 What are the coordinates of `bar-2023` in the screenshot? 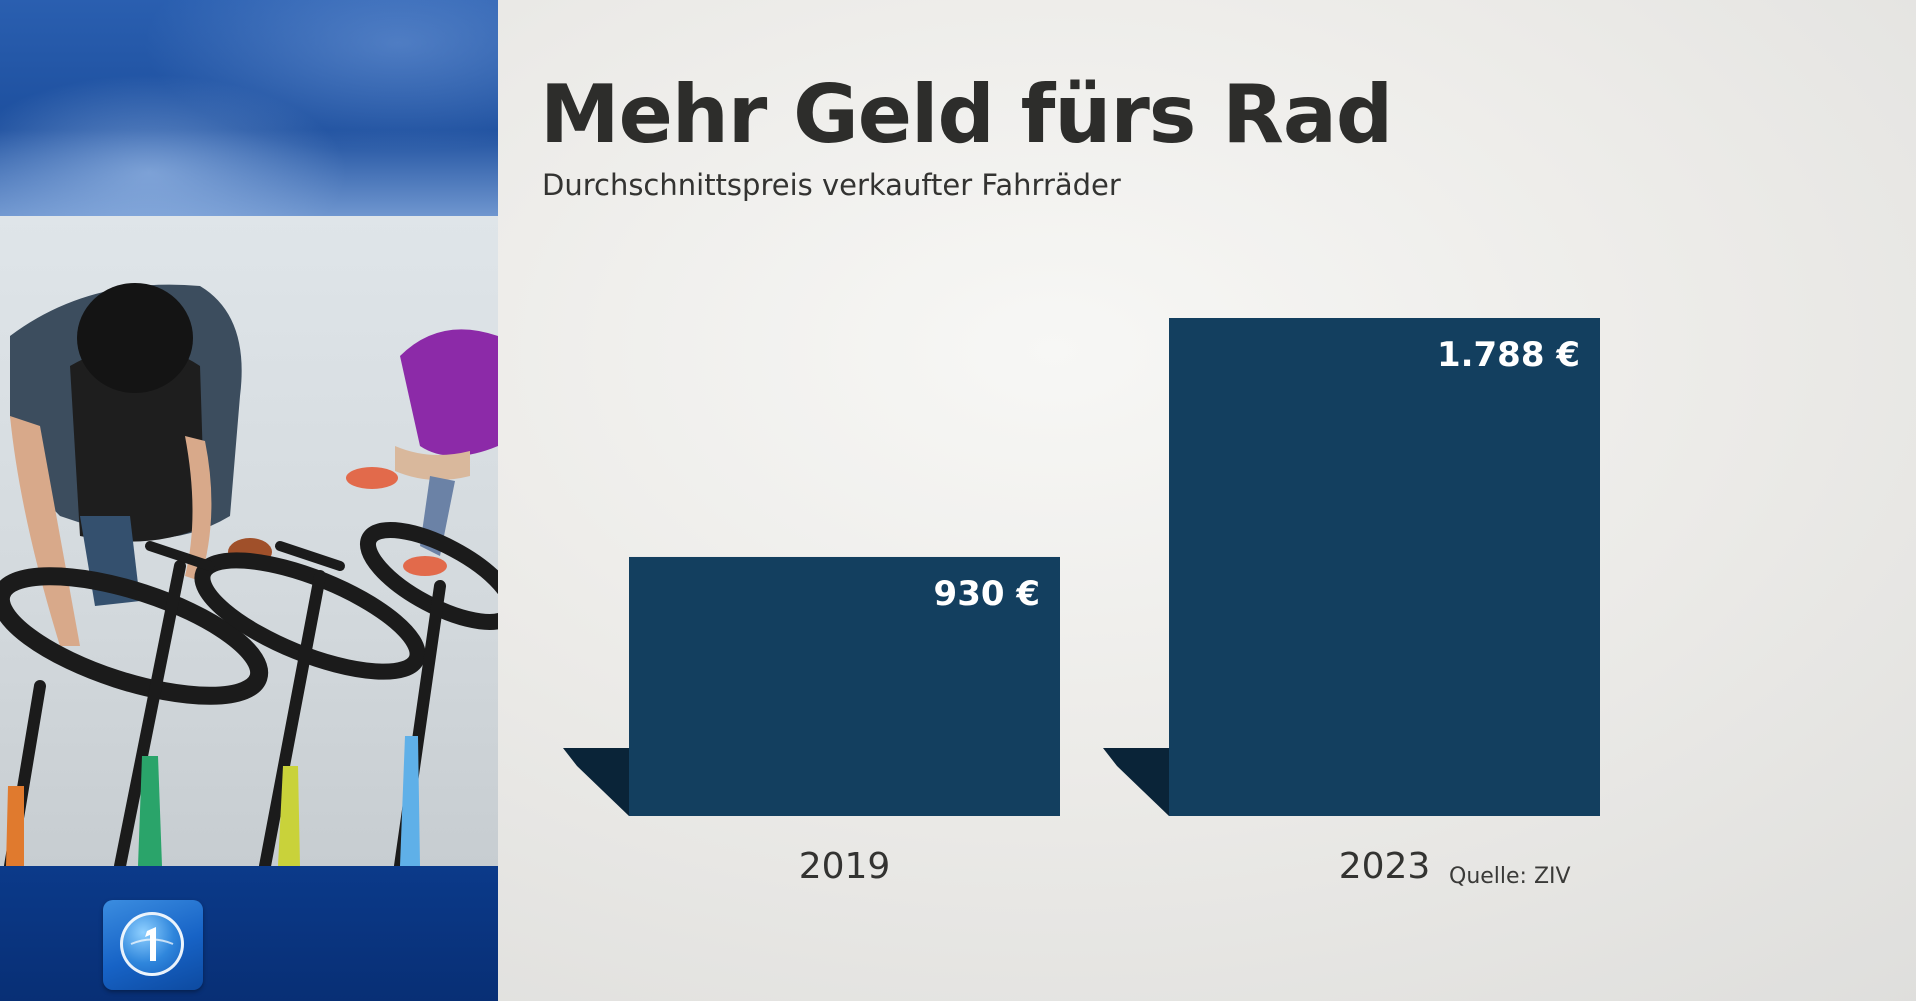 It's located at (1384, 567).